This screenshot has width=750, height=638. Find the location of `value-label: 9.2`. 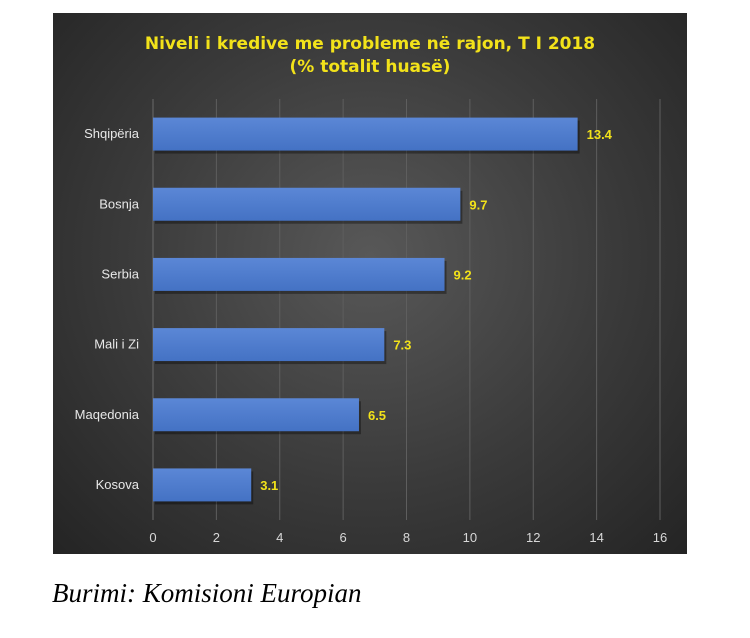

value-label: 9.2 is located at coordinates (463, 274).